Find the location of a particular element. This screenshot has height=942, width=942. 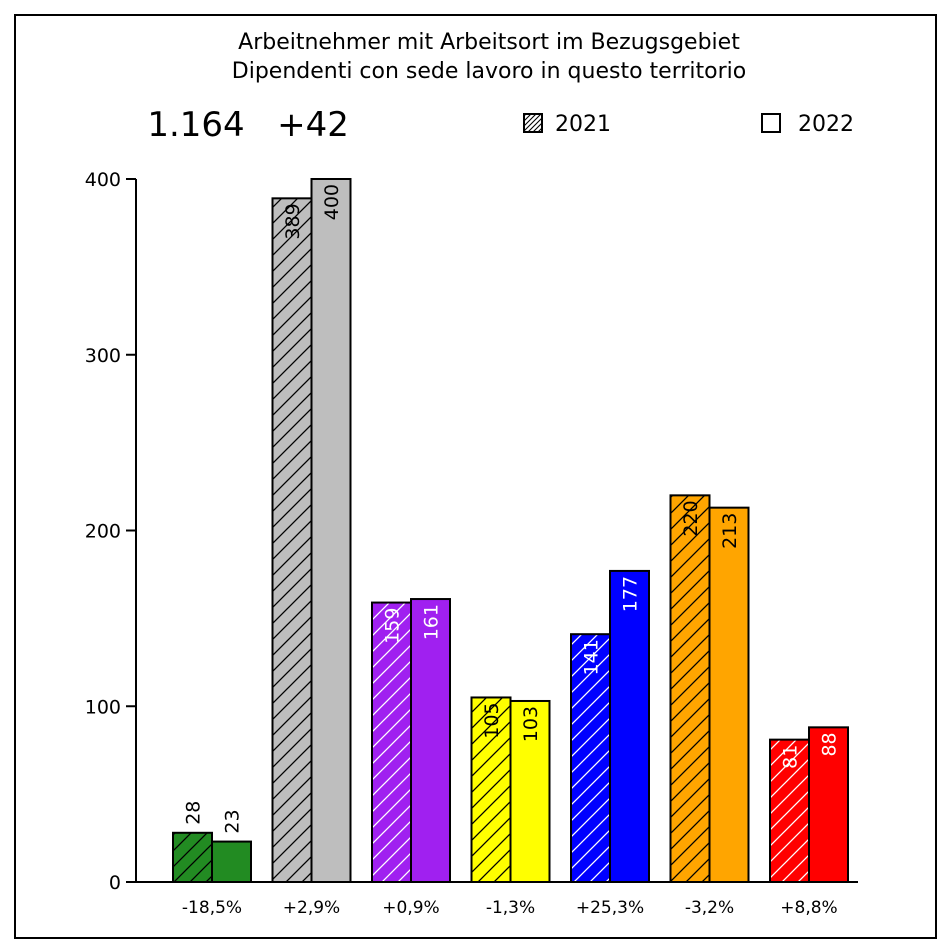

bar-value-label: 88 is located at coordinates (830, 744).